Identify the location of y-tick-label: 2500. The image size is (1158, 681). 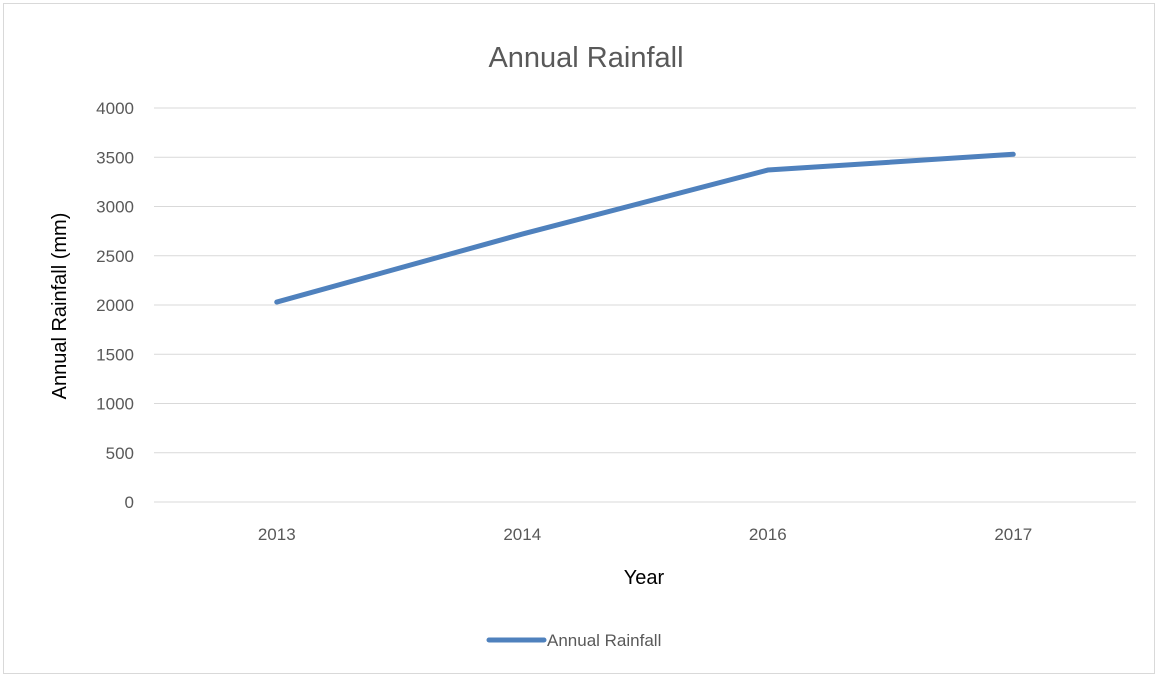
(115, 256).